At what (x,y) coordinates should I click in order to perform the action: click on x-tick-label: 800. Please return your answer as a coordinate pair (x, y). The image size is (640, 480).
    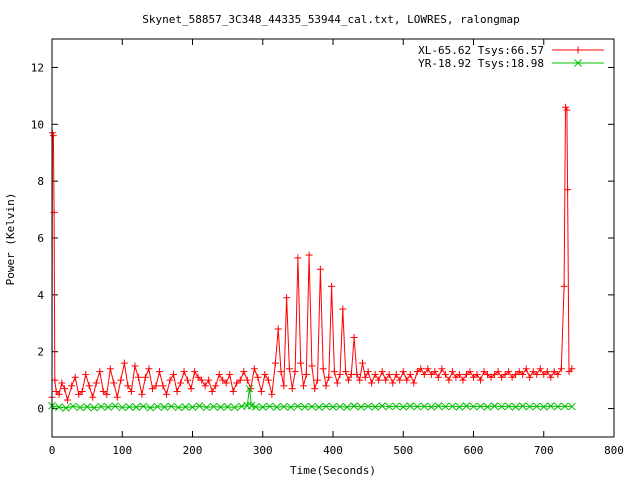
    Looking at the image, I should click on (614, 450).